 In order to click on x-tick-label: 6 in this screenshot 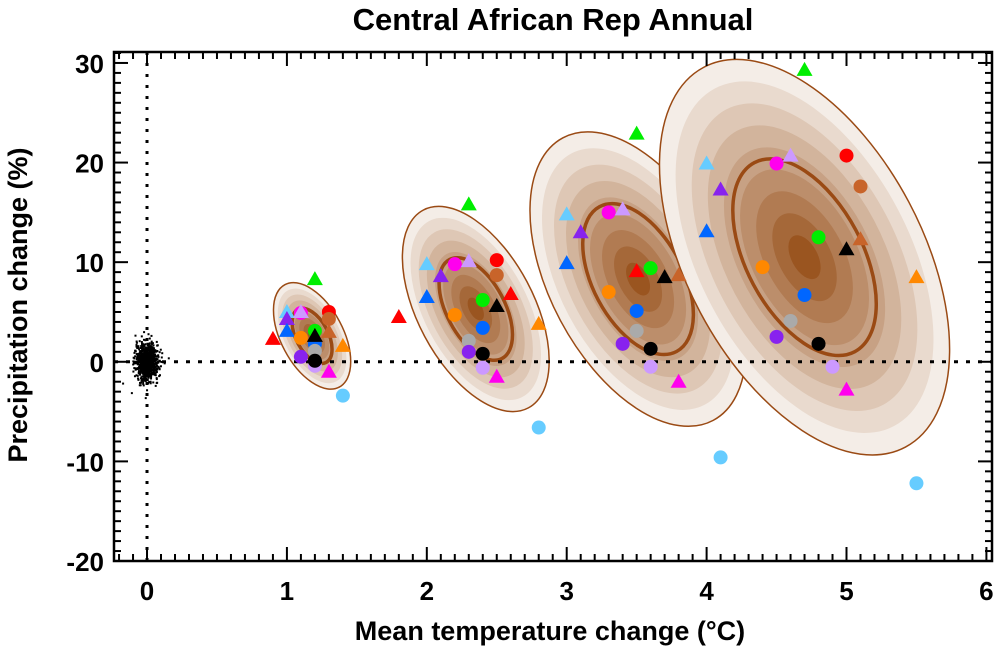, I will do `click(986, 591)`.